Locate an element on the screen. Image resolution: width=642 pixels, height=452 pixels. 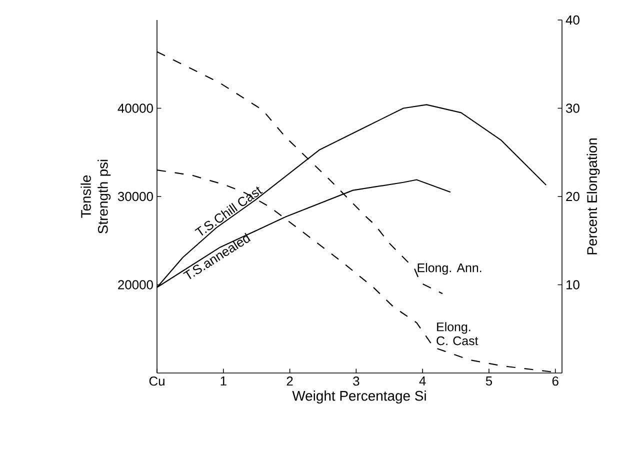
y-tick-label: 20000 is located at coordinates (135, 285).